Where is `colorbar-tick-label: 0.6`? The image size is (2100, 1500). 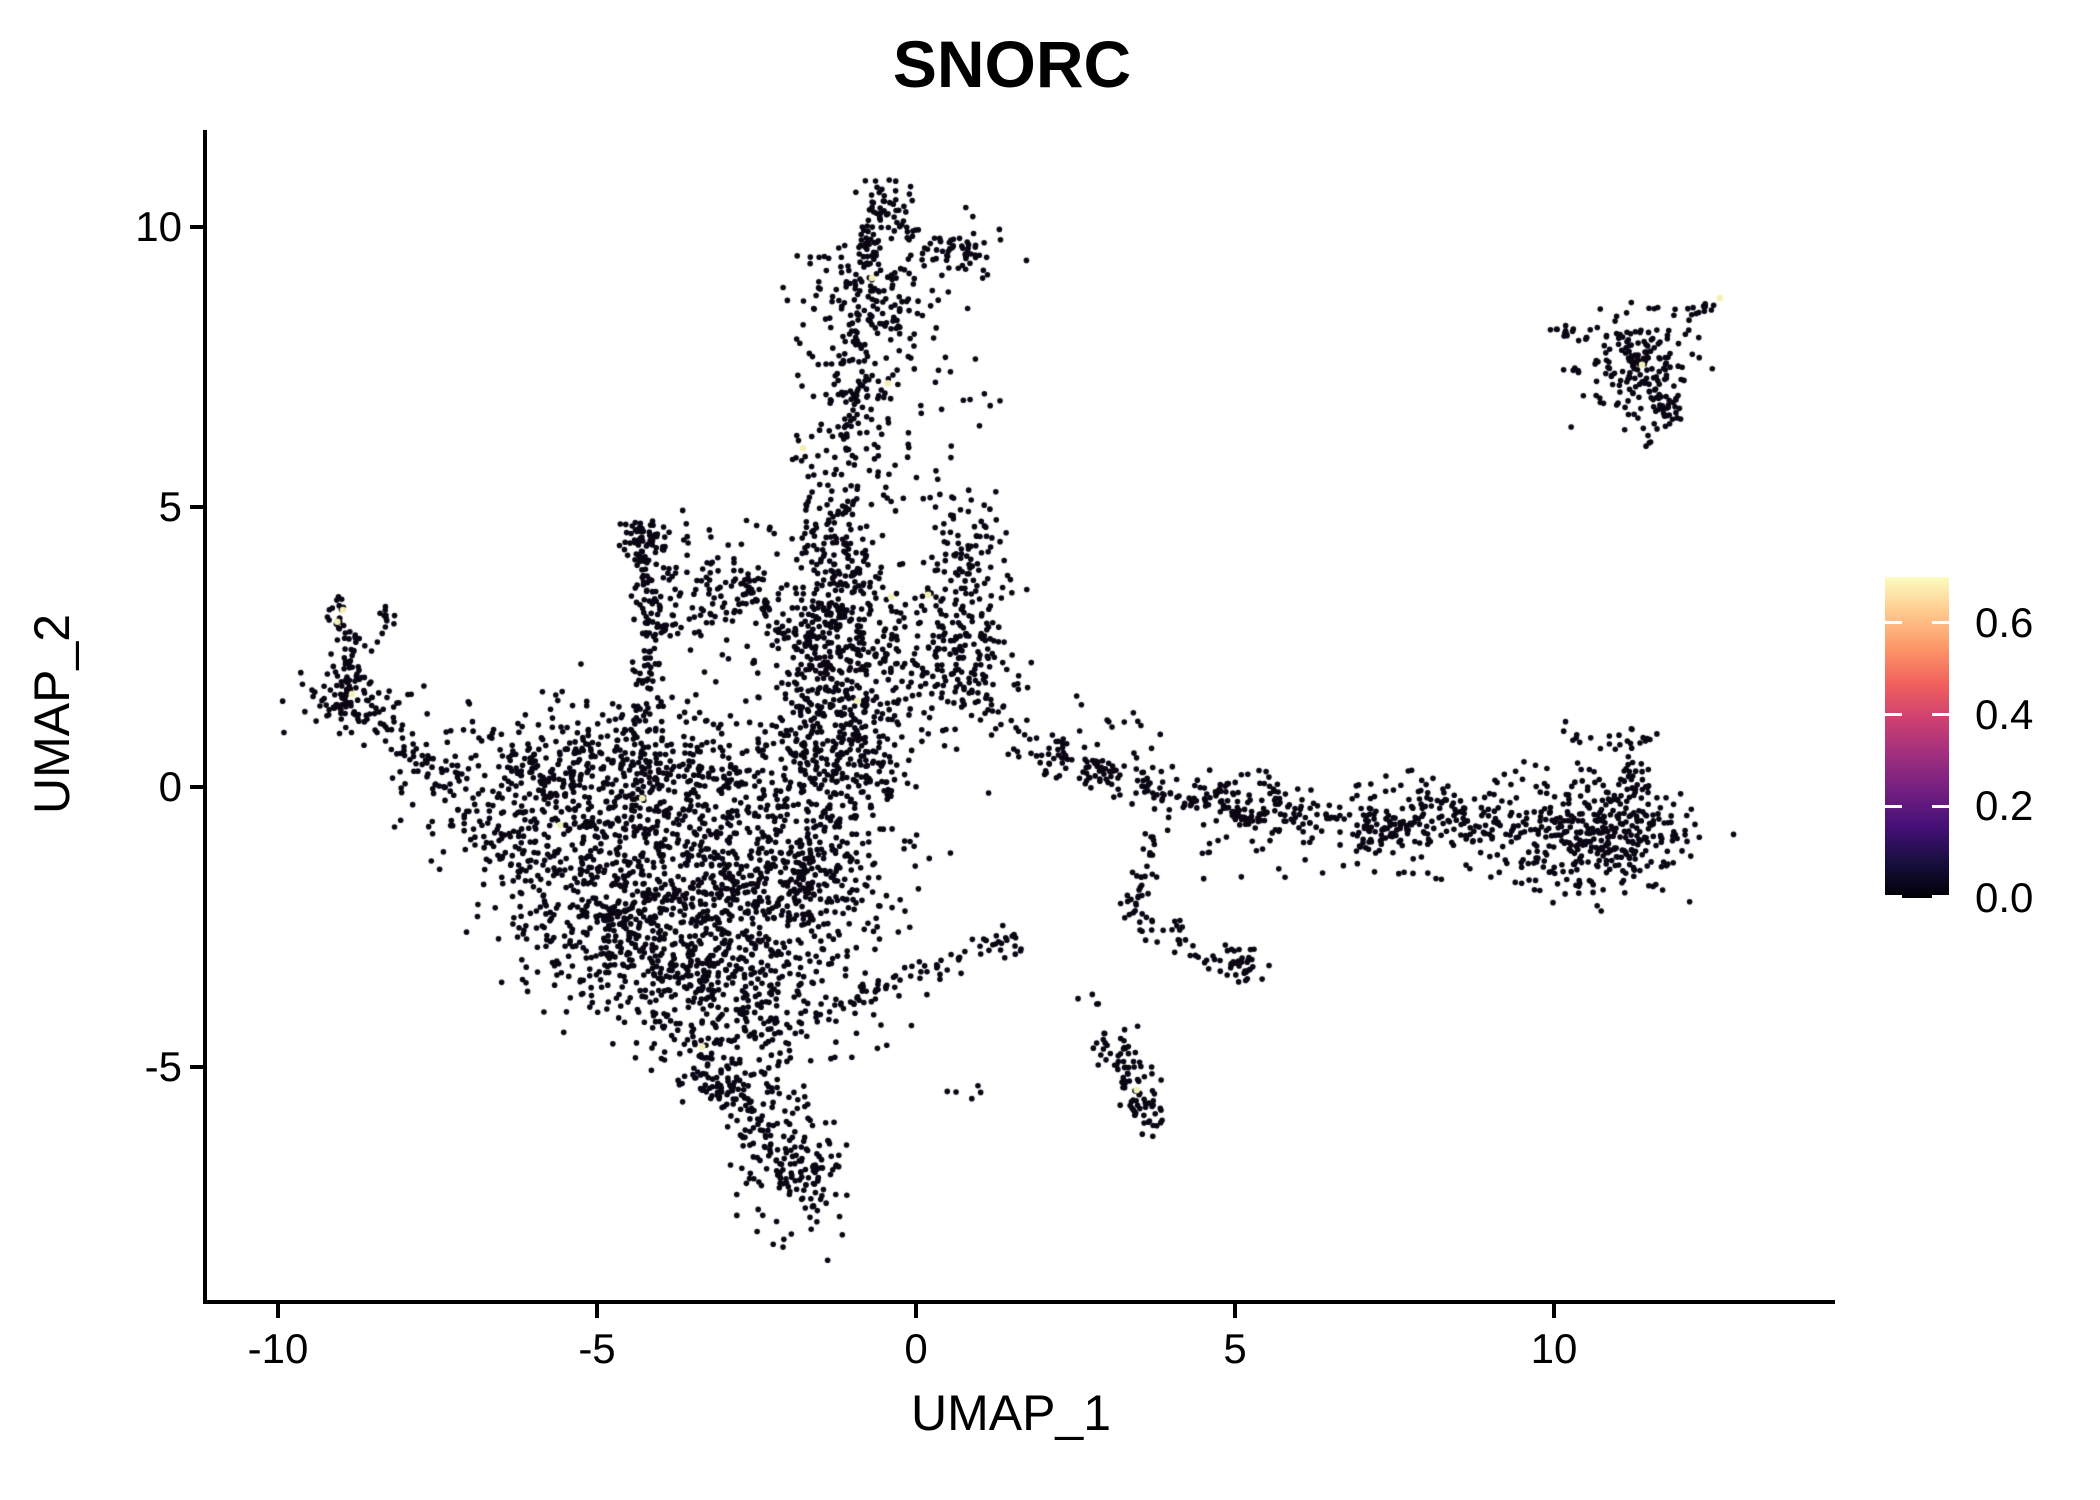
colorbar-tick-label: 0.6 is located at coordinates (2004, 622).